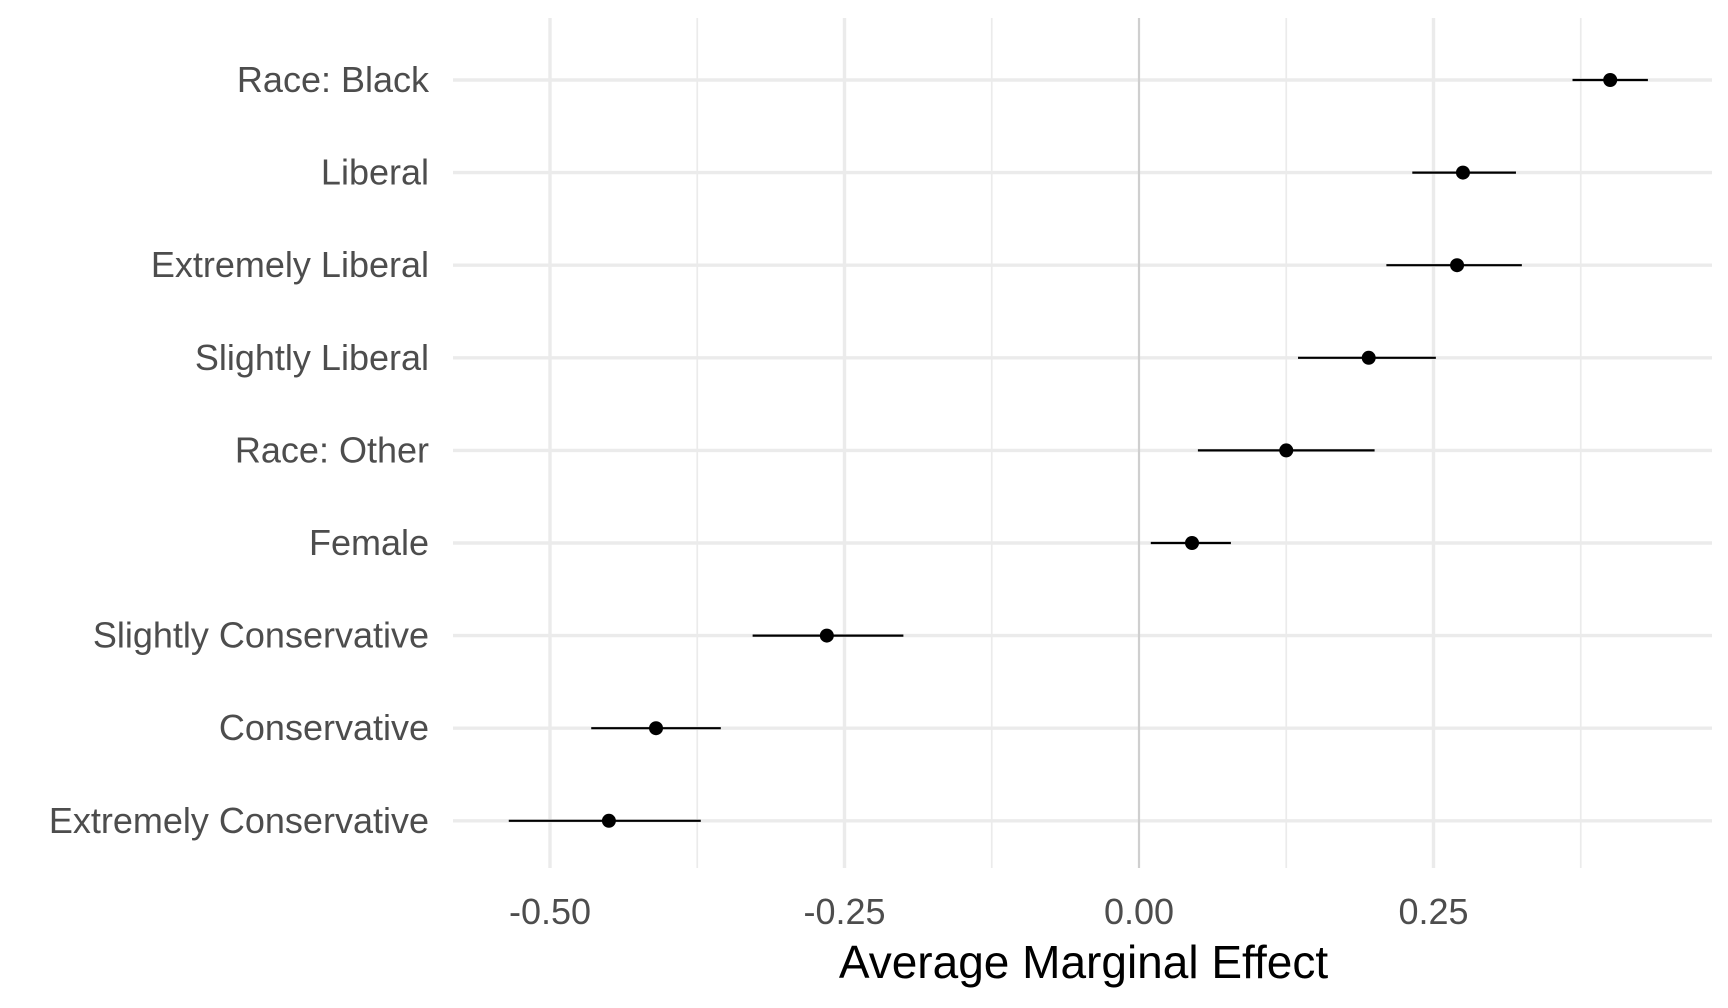  What do you see at coordinates (324, 727) in the screenshot?
I see `category-label: Conservative` at bounding box center [324, 727].